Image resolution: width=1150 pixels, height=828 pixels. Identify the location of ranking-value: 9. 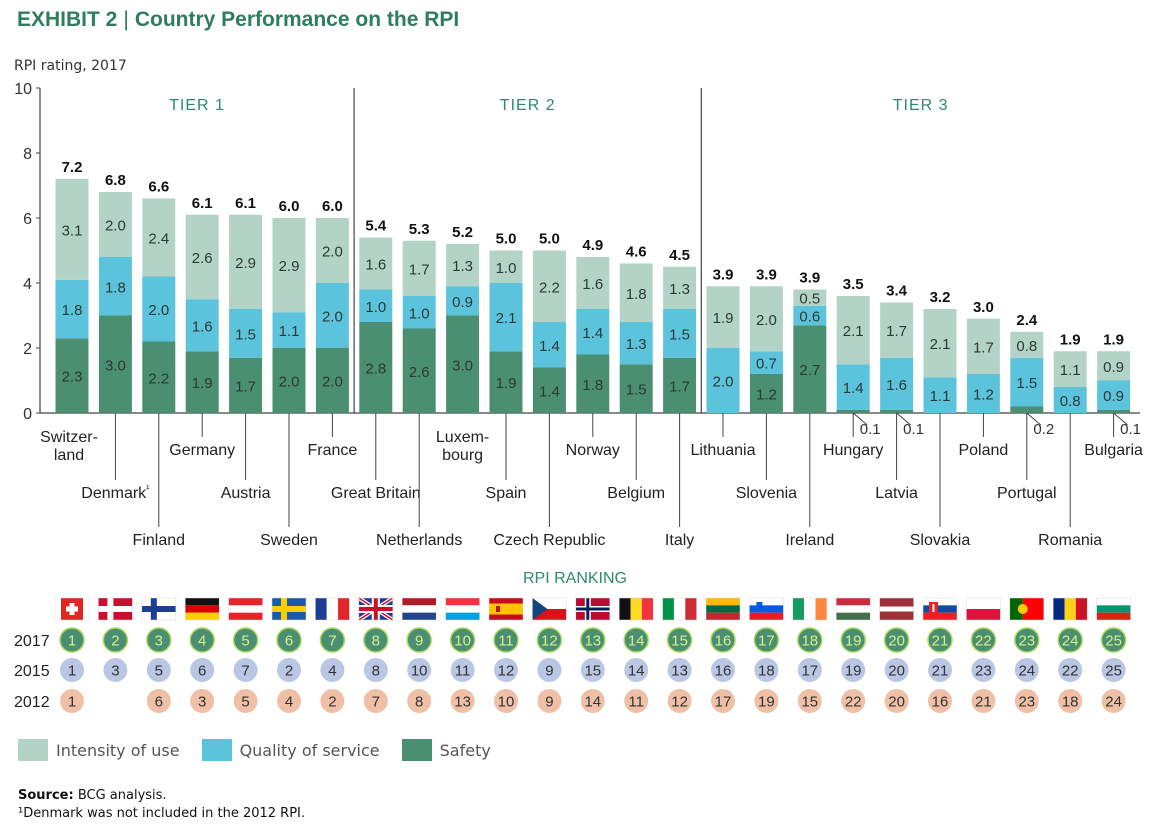
(549, 702).